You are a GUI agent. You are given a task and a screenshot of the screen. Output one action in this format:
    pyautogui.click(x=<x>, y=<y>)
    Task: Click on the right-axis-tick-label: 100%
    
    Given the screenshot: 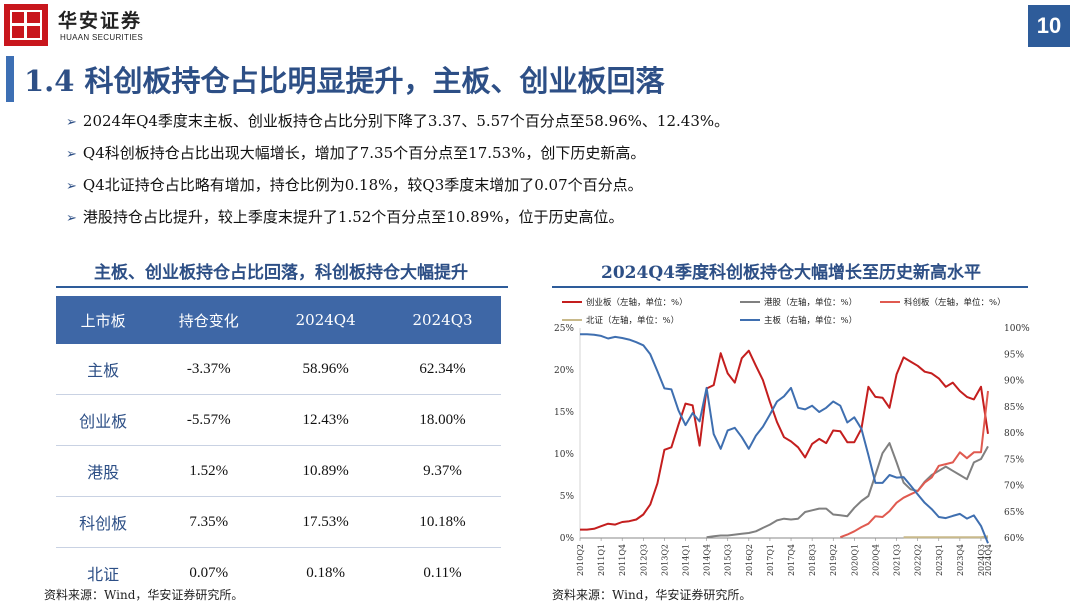 What is the action you would take?
    pyautogui.click(x=1017, y=329)
    